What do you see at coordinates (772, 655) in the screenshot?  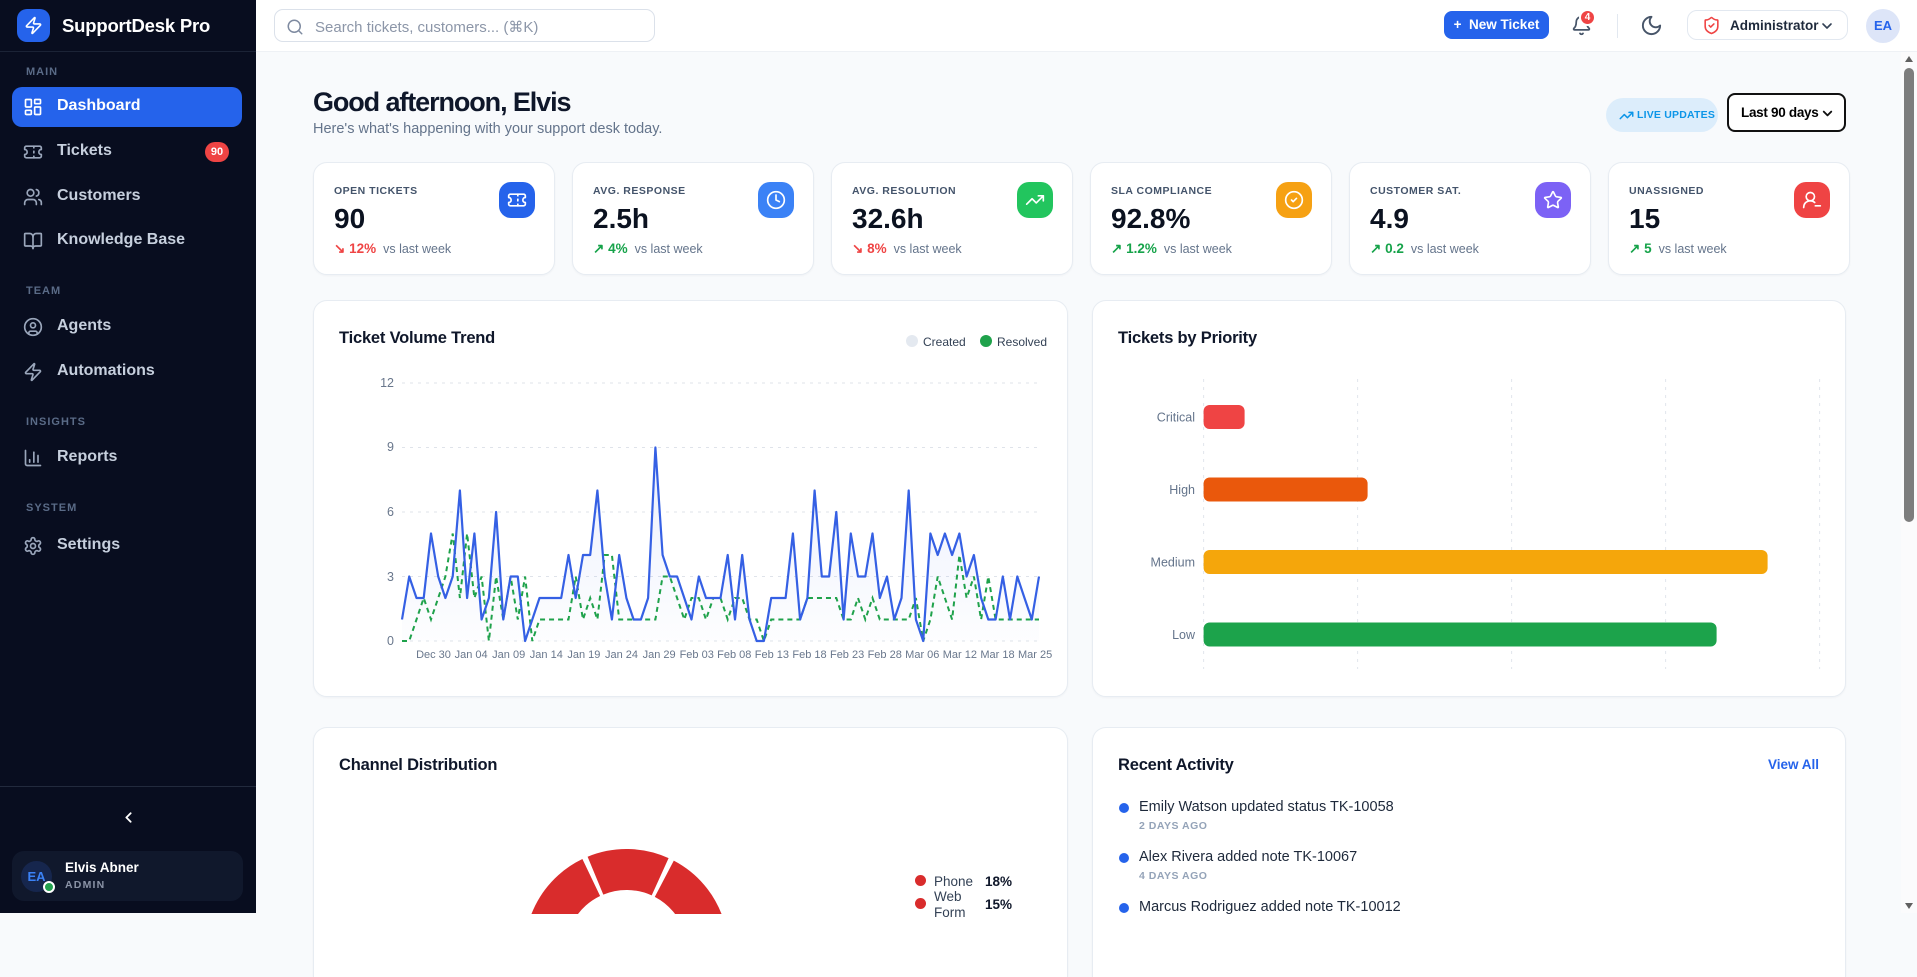 I see `svg-text: Feb 13` at bounding box center [772, 655].